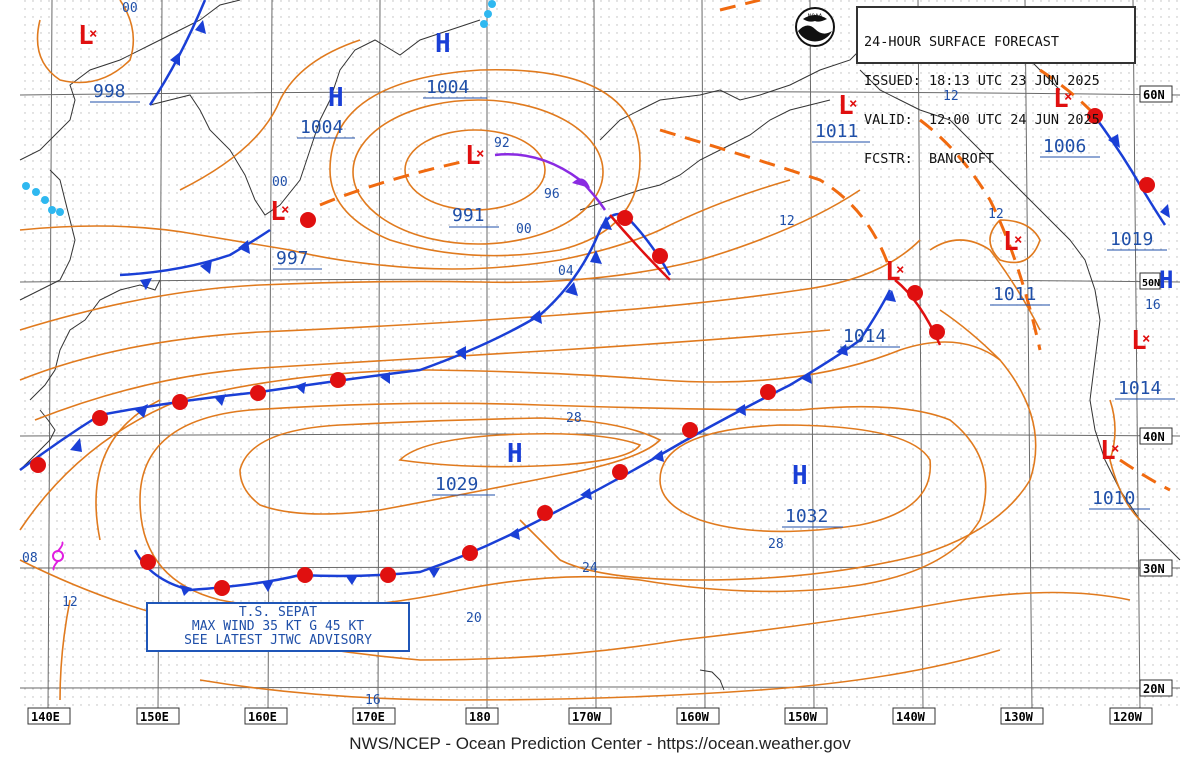  What do you see at coordinates (58, 556) in the screenshot?
I see `tropical-storm-icon` at bounding box center [58, 556].